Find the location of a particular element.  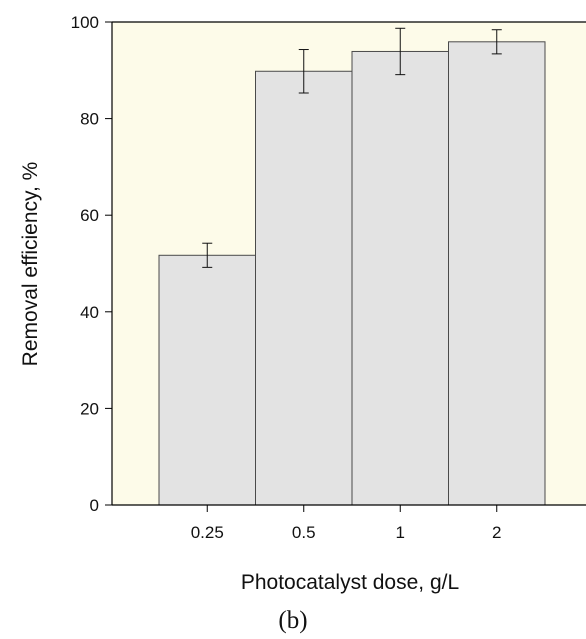

y-tick-label: 40 is located at coordinates (89, 312).